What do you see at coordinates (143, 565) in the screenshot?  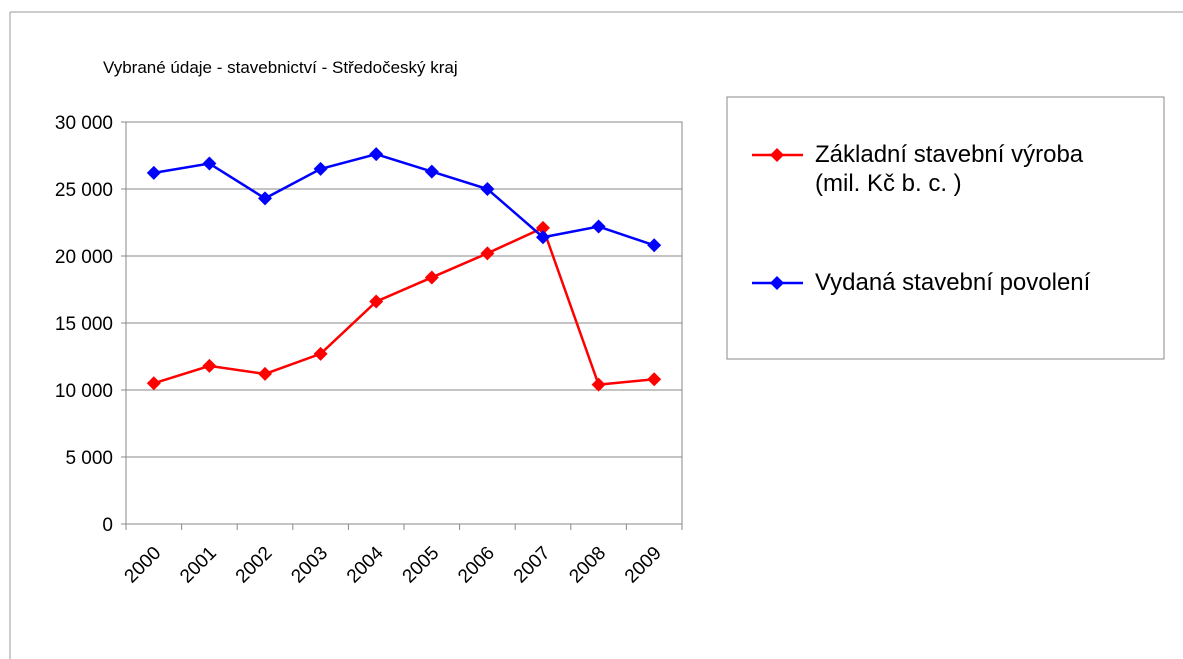 I see `x-tick-label: 2000` at bounding box center [143, 565].